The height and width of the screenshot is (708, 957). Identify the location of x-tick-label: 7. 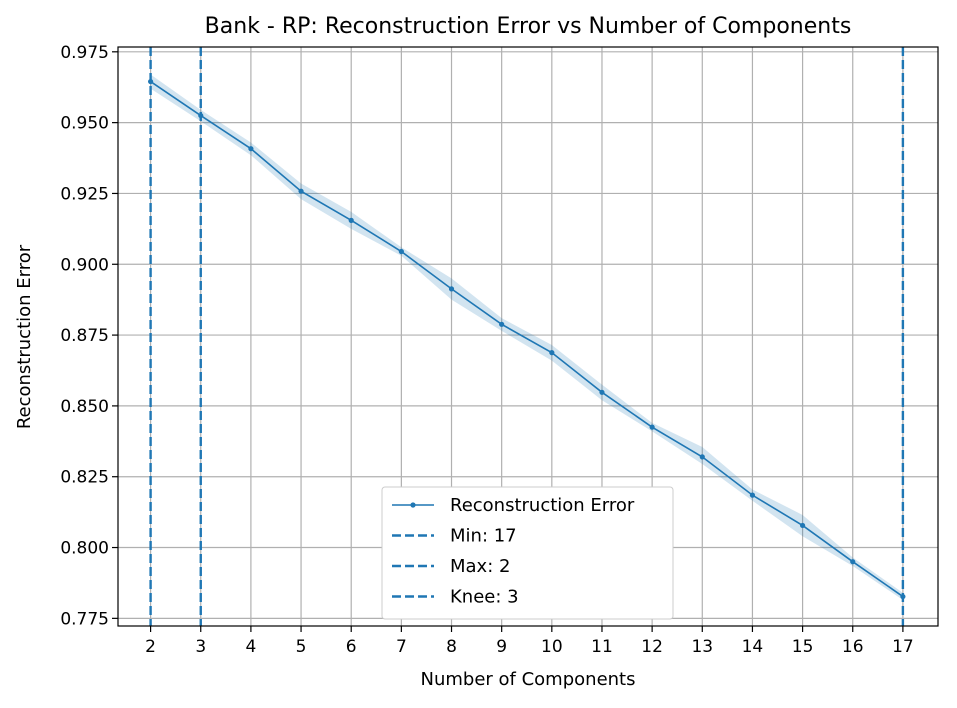
(401, 647).